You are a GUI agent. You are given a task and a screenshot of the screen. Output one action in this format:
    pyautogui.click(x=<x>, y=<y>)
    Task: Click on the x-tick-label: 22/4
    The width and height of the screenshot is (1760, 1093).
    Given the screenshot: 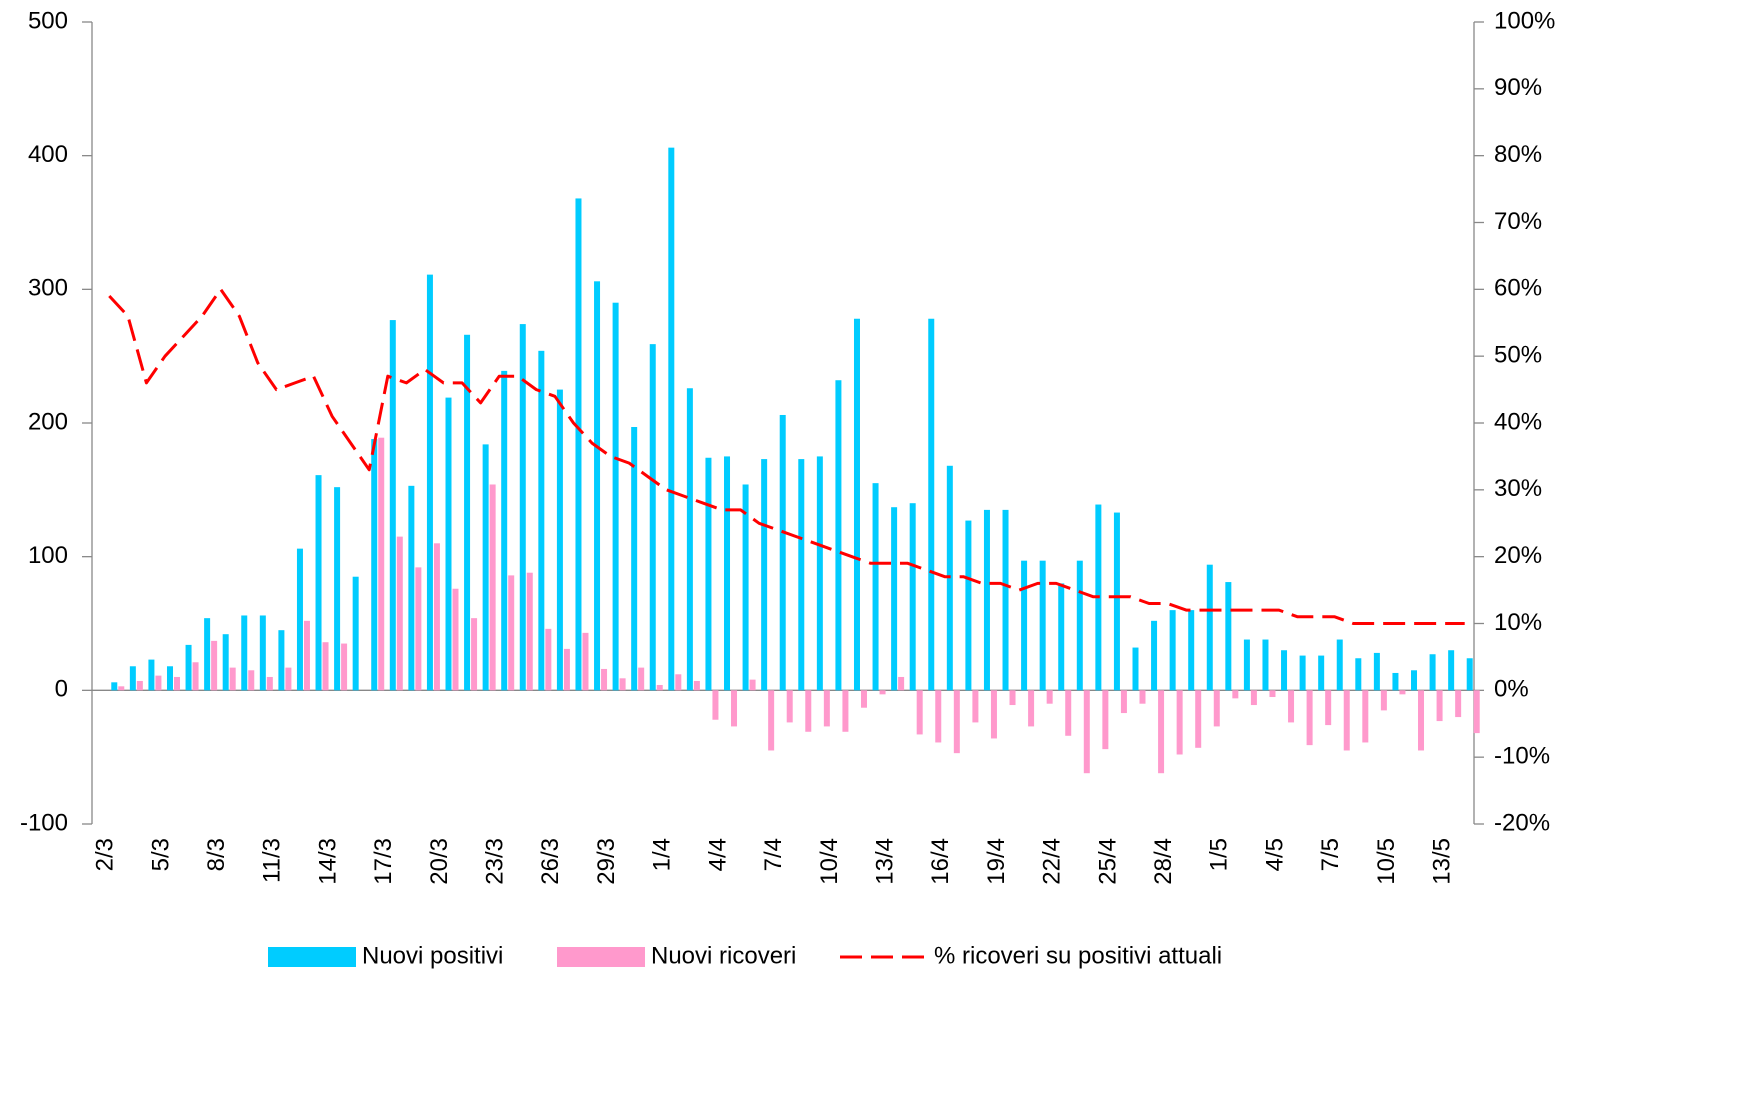 What is the action you would take?
    pyautogui.click(x=1052, y=861)
    